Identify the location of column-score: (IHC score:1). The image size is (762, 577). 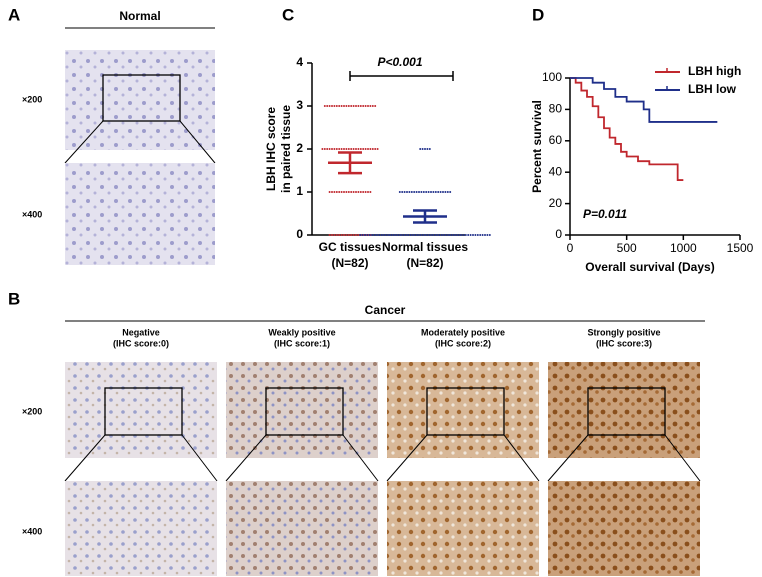
(302, 343).